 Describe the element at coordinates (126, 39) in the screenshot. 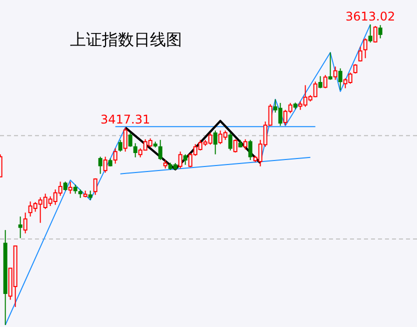

I see `chart-title: 上证指数日线图` at that location.